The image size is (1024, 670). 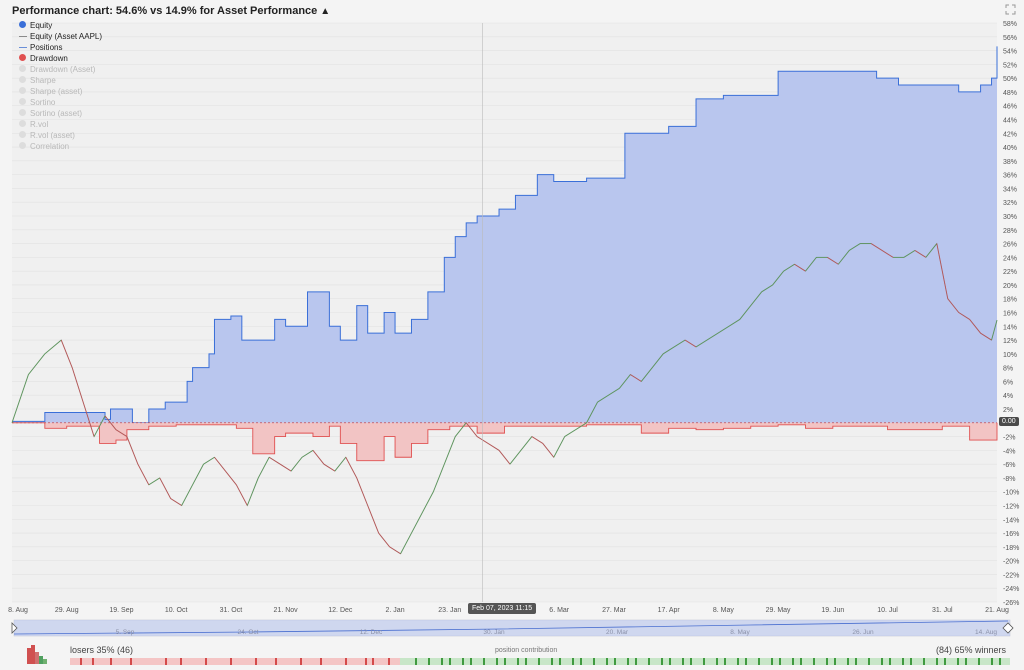 I want to click on y-tick-label: 58%, so click(x=1010, y=24).